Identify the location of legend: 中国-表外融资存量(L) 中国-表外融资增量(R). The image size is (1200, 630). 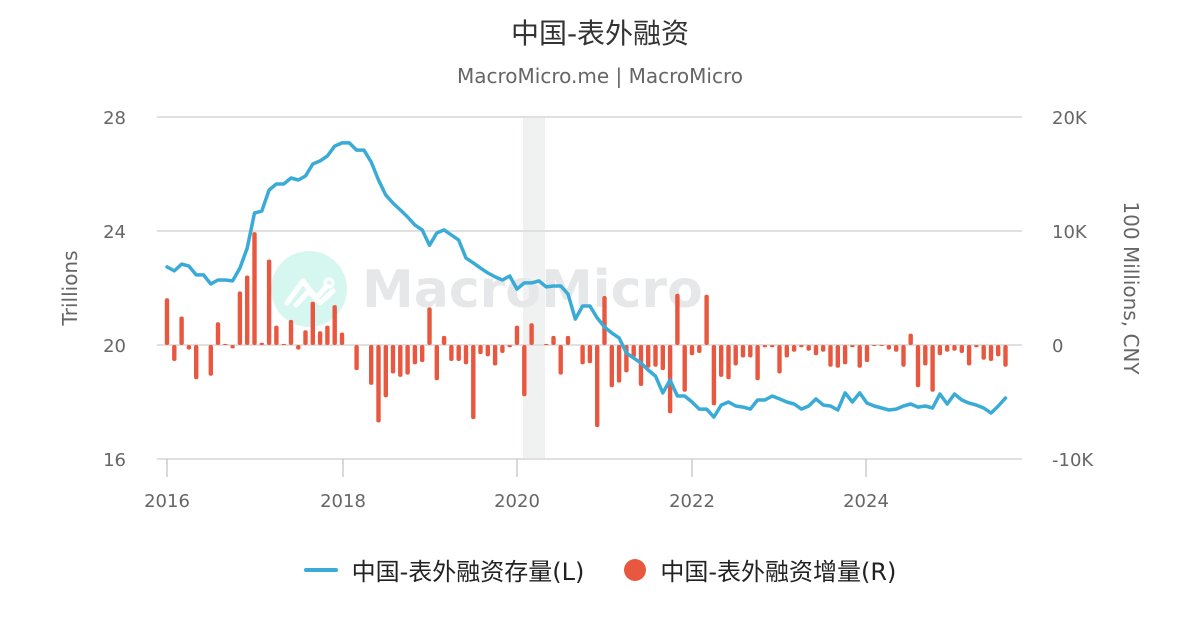
(600, 569).